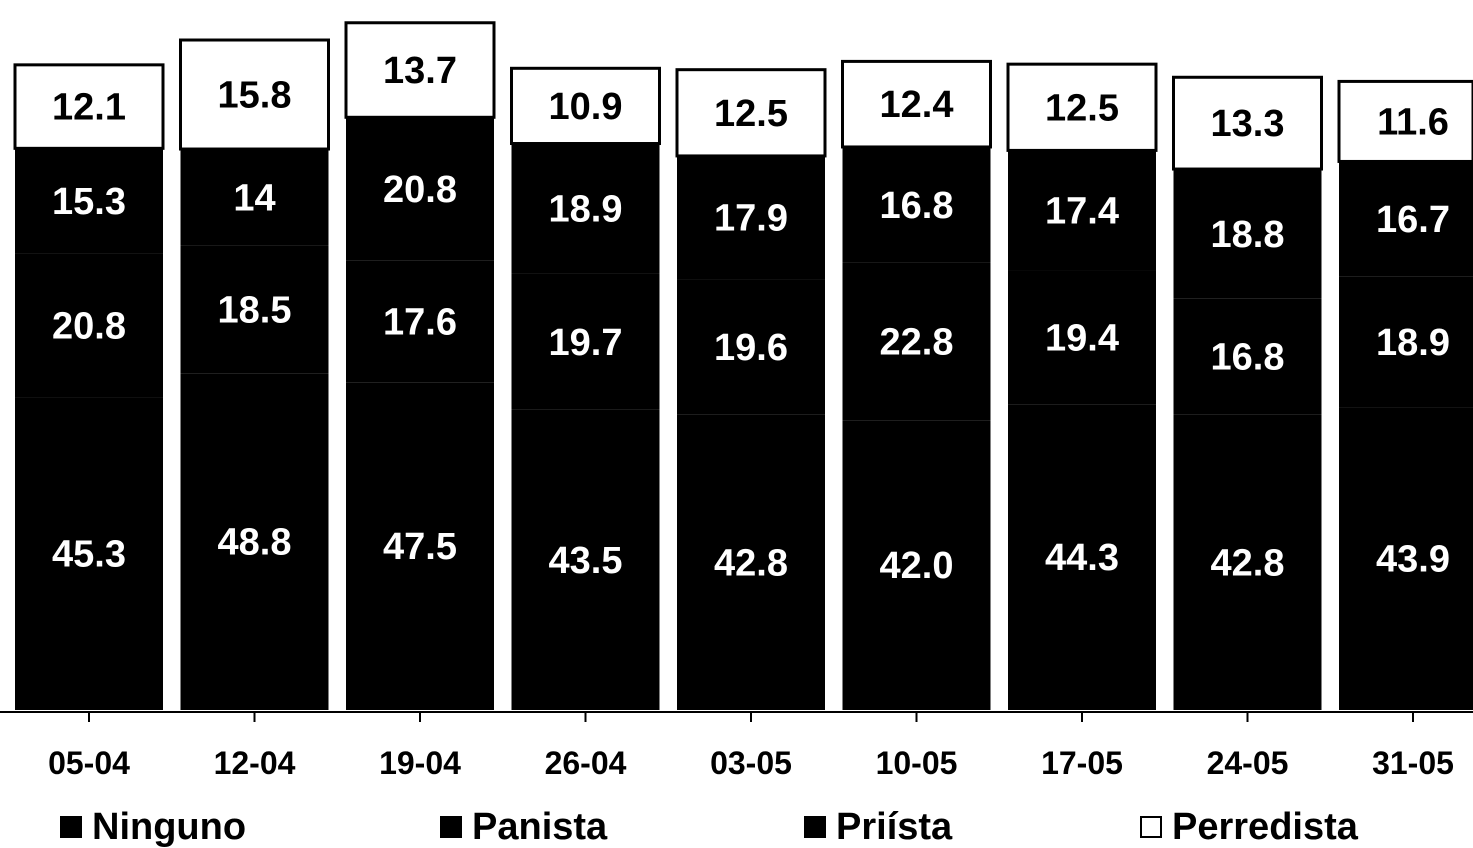 The height and width of the screenshot is (848, 1473). I want to click on data-label-prista-17-05: 17.4, so click(1082, 211).